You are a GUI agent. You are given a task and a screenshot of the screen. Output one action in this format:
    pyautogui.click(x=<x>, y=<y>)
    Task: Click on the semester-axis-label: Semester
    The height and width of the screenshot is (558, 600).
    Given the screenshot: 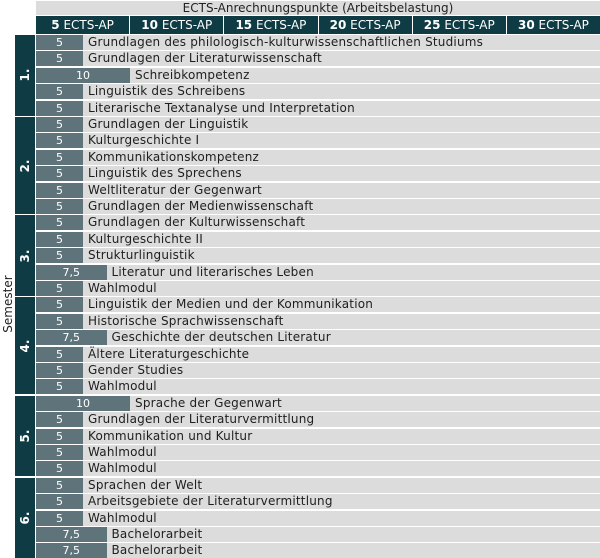 What is the action you would take?
    pyautogui.click(x=8, y=304)
    